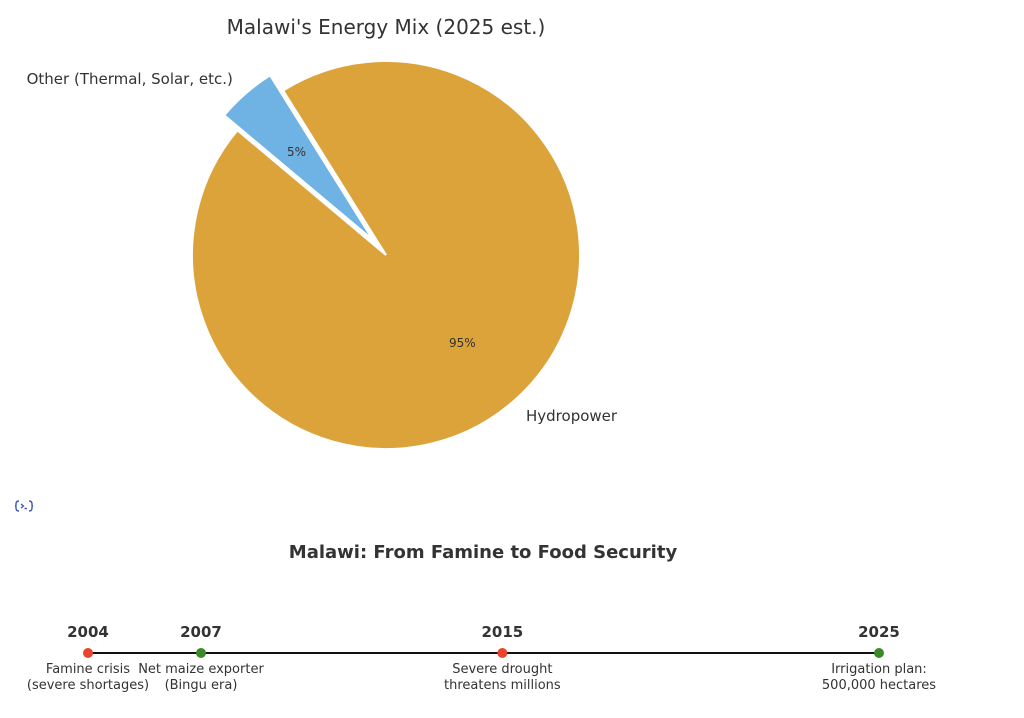  I want to click on pie-category-label: Other (Thermal, Solar, etc.), so click(130, 79).